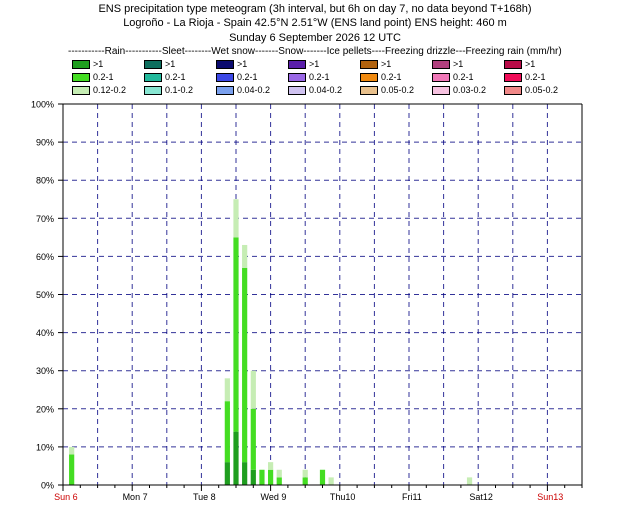 The height and width of the screenshot is (525, 630). Describe the element at coordinates (481, 497) in the screenshot. I see `x-day-label: Sat12` at that location.